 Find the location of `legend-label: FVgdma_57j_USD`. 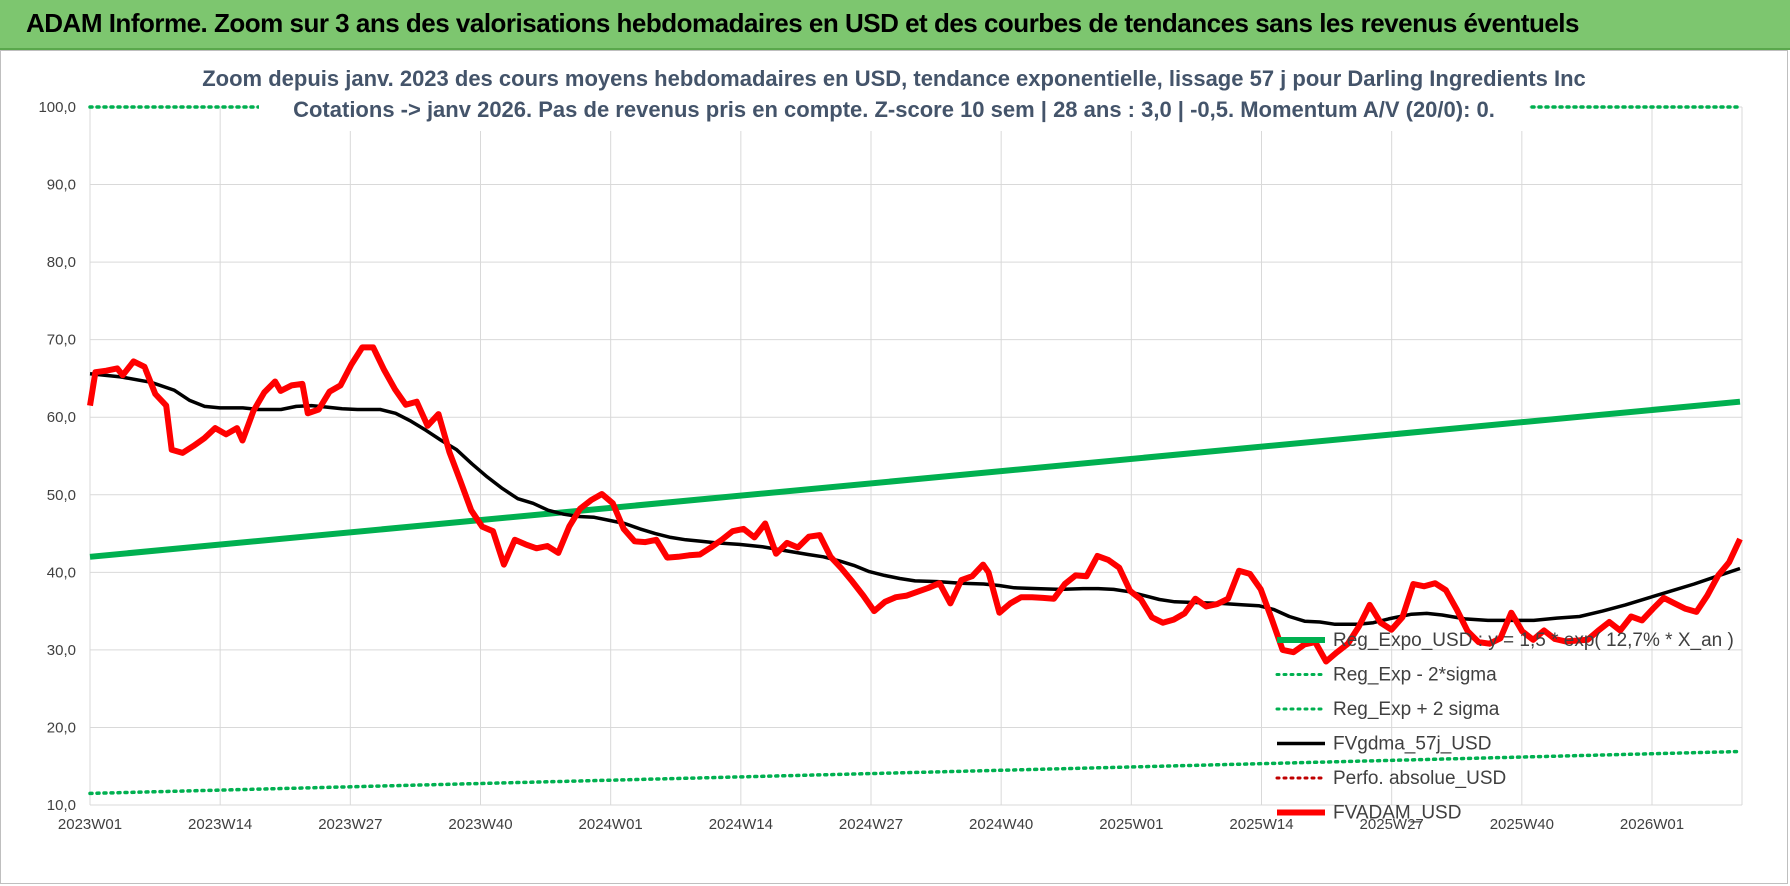

legend-label: FVgdma_57j_USD is located at coordinates (1412, 744).